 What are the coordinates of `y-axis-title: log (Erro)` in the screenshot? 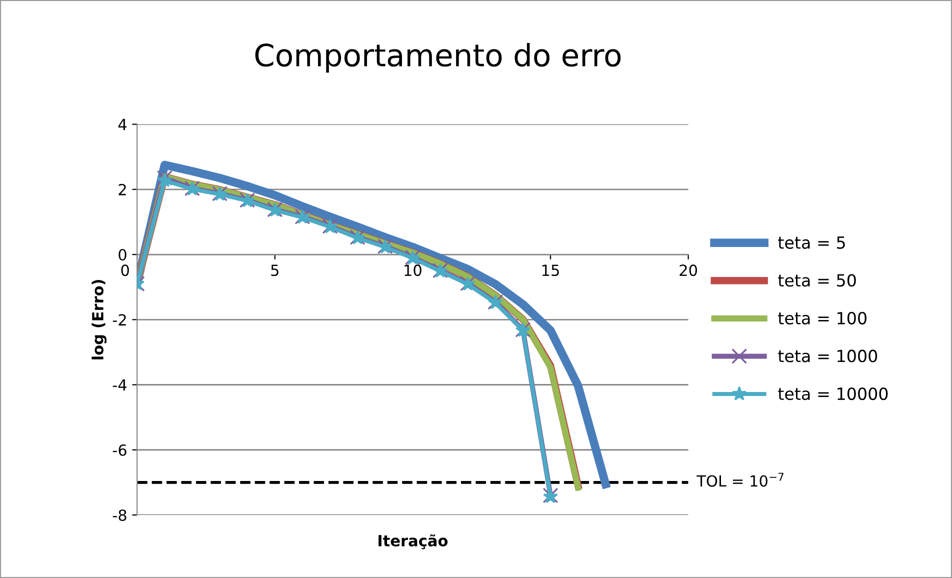 It's located at (99, 320).